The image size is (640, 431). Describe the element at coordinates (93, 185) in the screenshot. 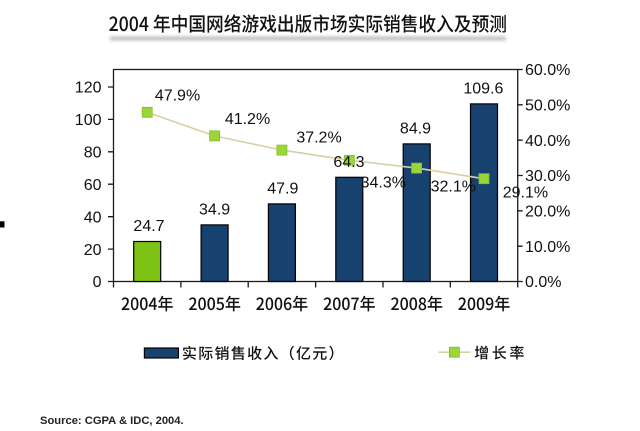

I see `svg-text: 60` at that location.